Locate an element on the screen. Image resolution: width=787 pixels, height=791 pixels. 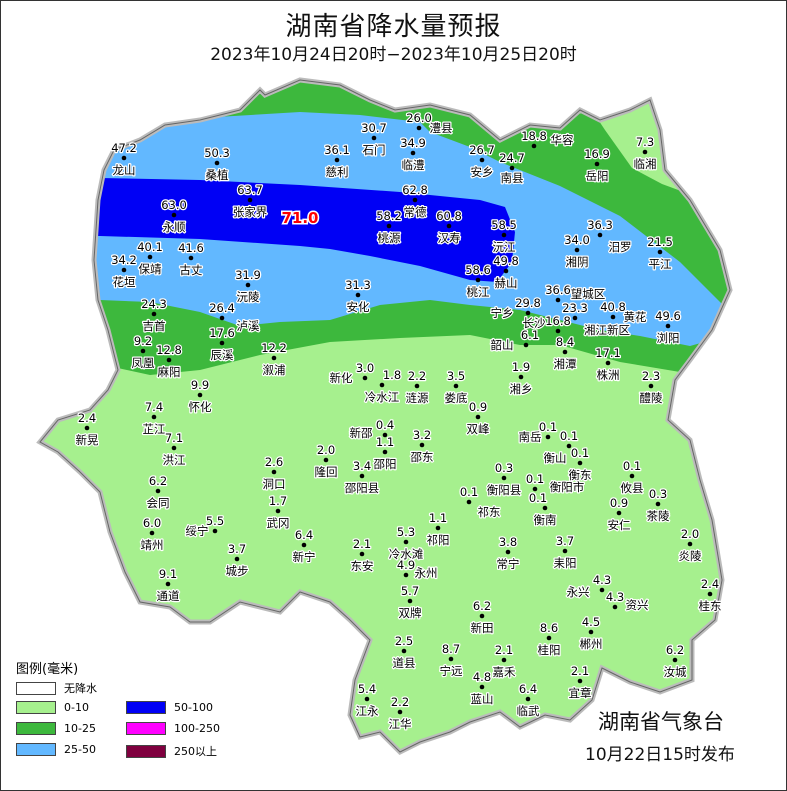
station-name: 宜章 is located at coordinates (580, 693).